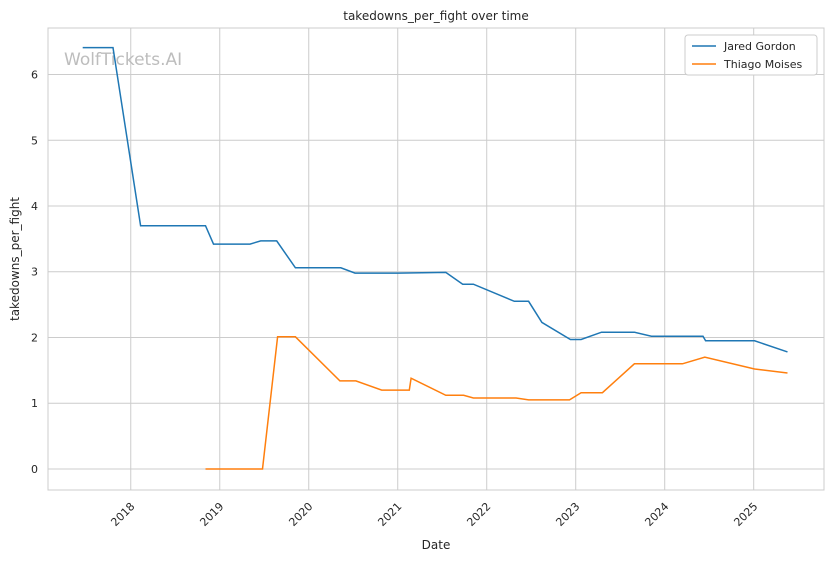 The height and width of the screenshot is (561, 832). Describe the element at coordinates (122, 514) in the screenshot. I see `x-tick-label: 2018` at that location.